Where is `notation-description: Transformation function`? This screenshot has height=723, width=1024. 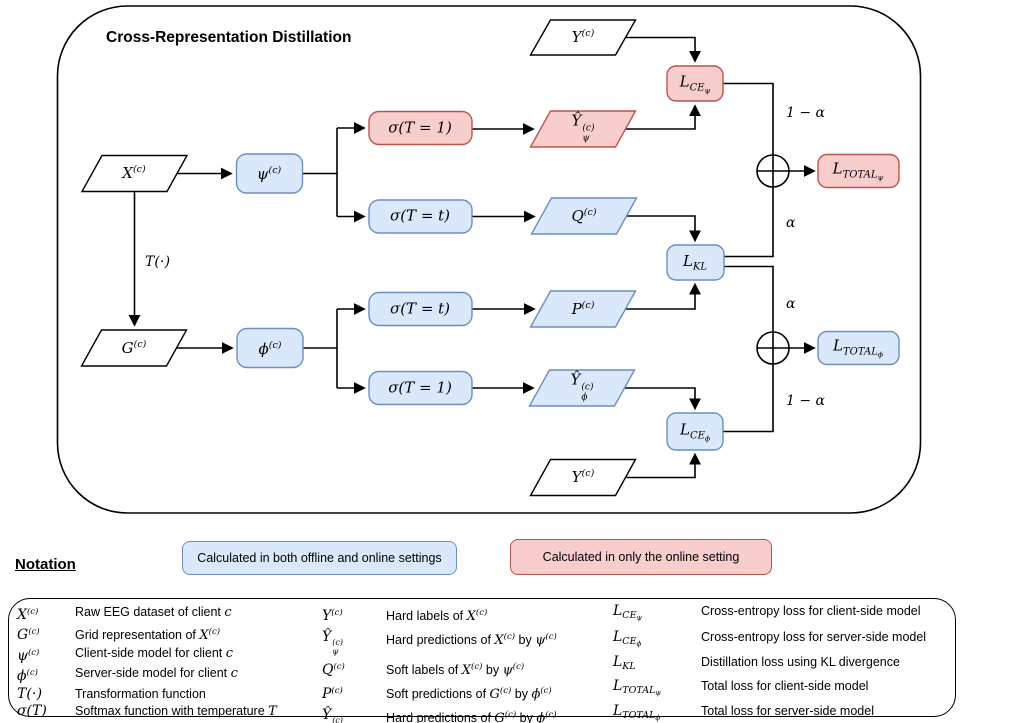 notation-description: Transformation function is located at coordinates (140, 693).